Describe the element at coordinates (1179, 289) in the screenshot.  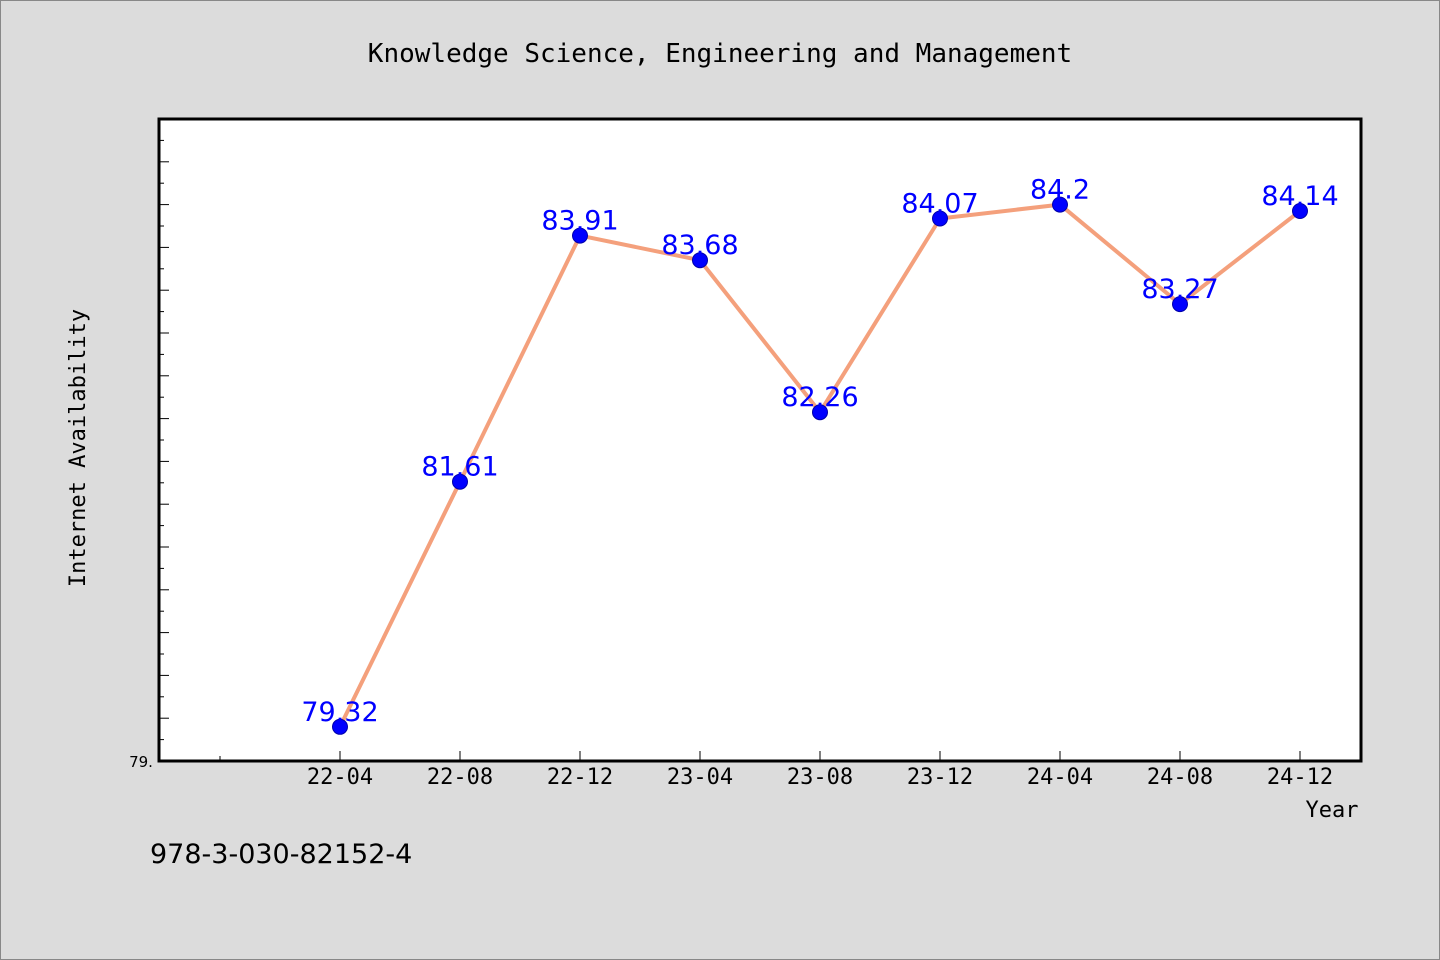
I see `data-label: 83.27` at that location.